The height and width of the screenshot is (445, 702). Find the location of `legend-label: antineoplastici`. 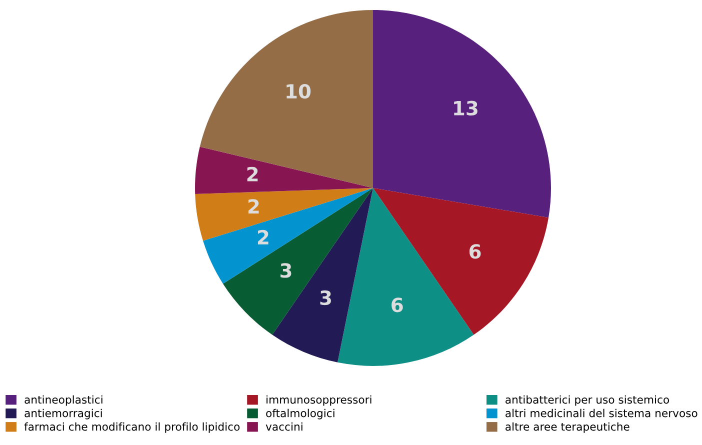

legend-label: antineoplastici is located at coordinates (63, 400).